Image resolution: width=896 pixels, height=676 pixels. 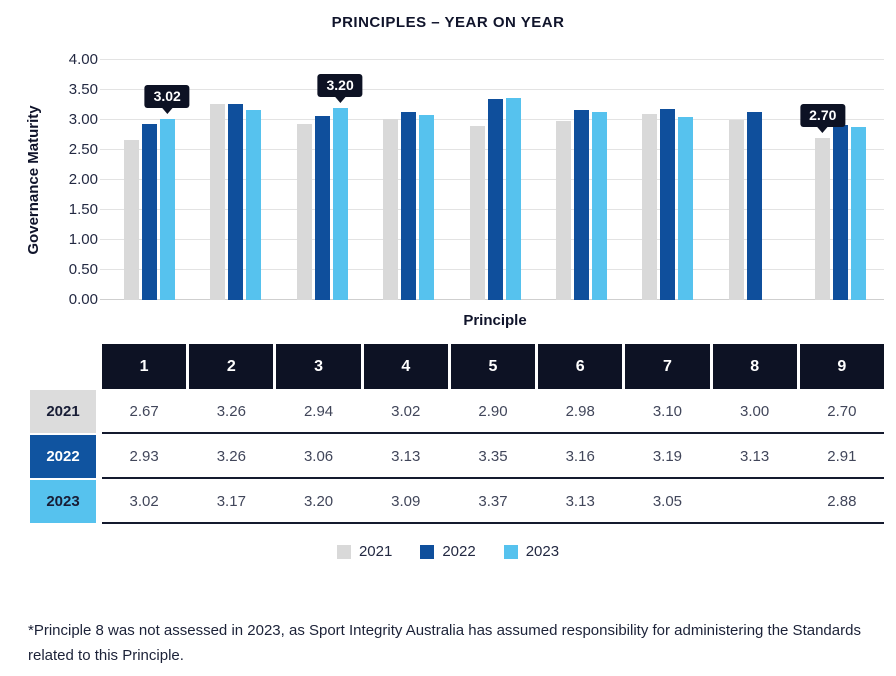 What do you see at coordinates (667, 366) in the screenshot?
I see `table-header-cell: 7` at bounding box center [667, 366].